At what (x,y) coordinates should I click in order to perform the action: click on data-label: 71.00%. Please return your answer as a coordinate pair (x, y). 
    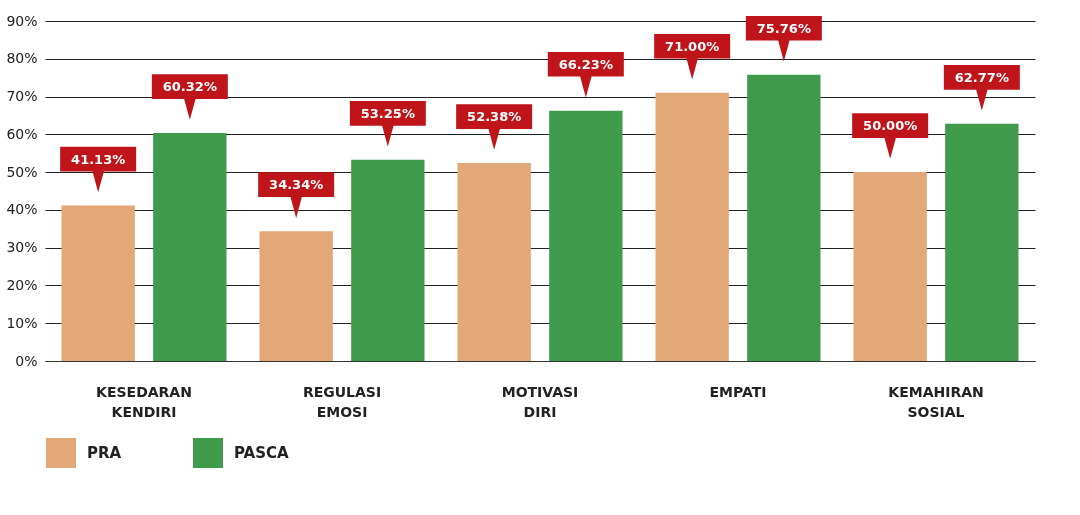
    Looking at the image, I should click on (692, 46).